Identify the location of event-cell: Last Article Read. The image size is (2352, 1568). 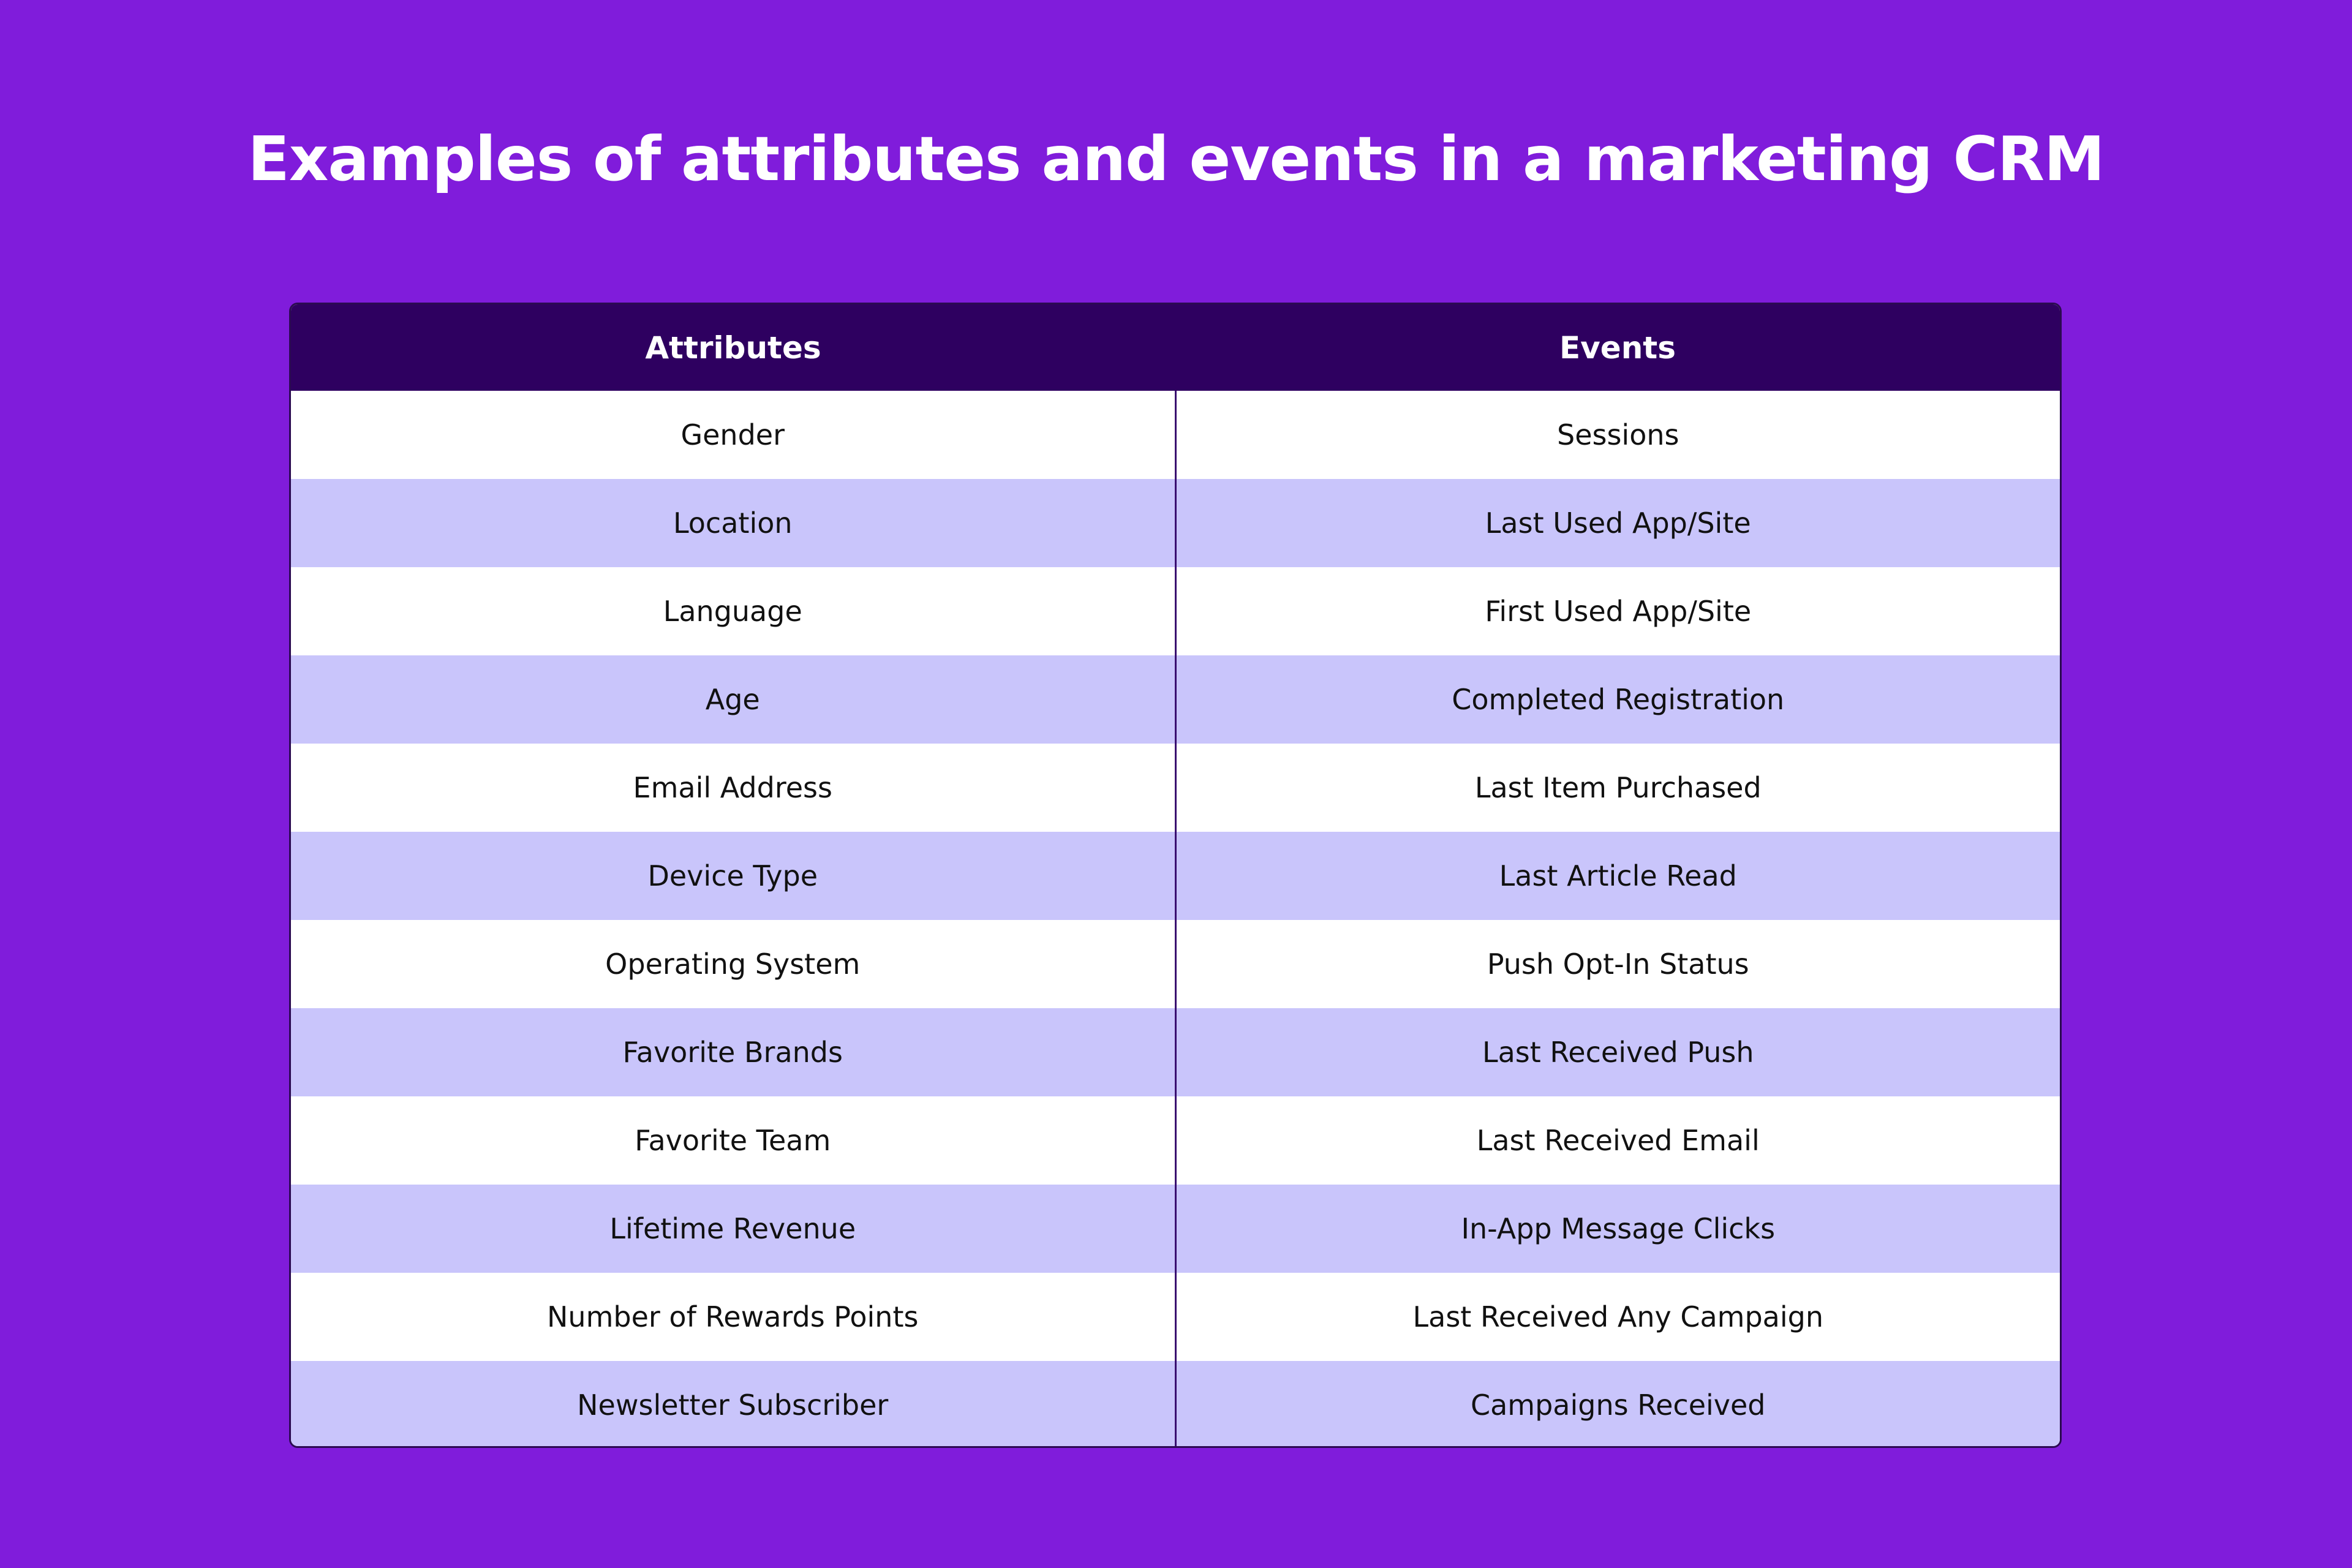
(1618, 876).